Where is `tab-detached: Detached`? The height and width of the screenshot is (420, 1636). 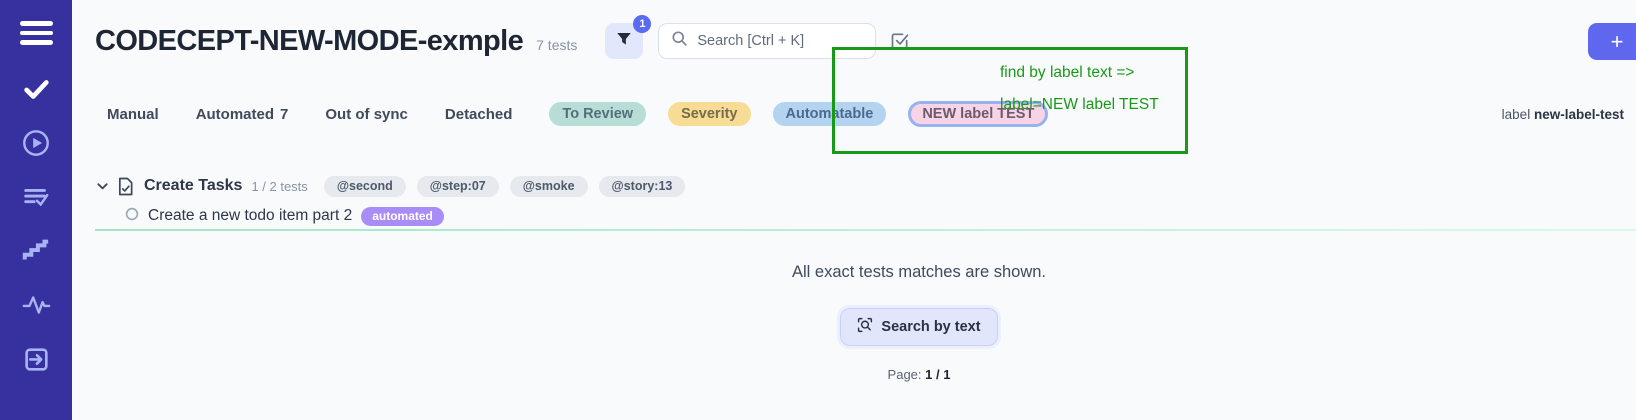 tab-detached: Detached is located at coordinates (478, 114).